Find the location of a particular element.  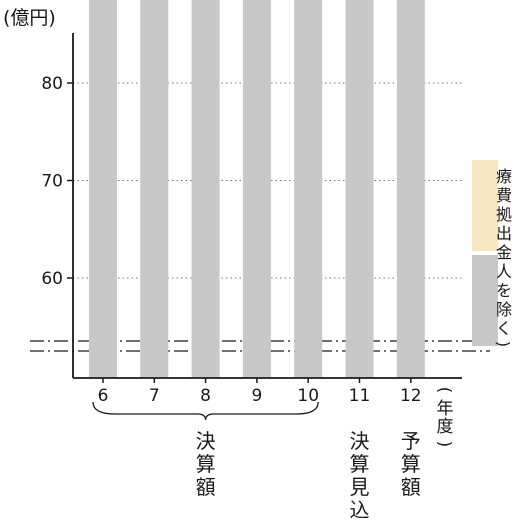

legend-char: 人 is located at coordinates (504, 271).